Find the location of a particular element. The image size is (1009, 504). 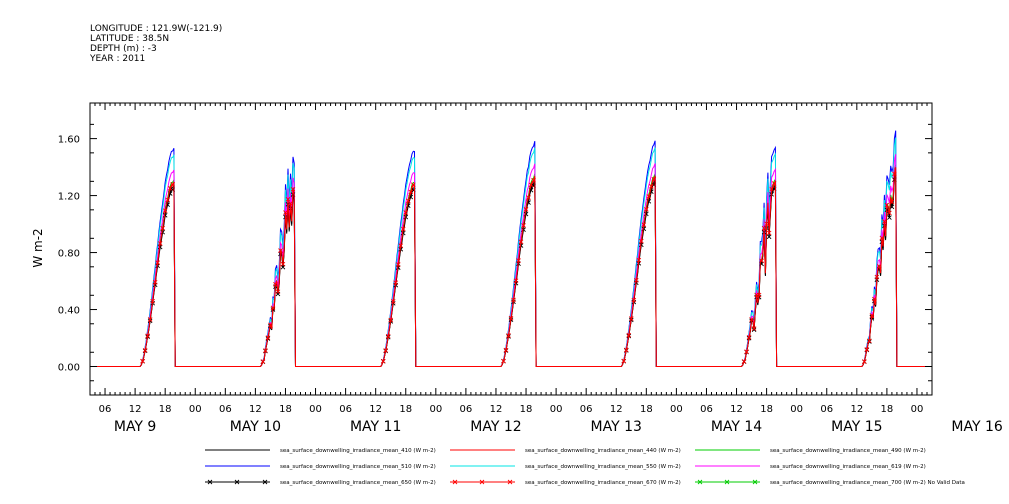

header-latitude: LATITUDE : 38.5N is located at coordinates (129, 39).